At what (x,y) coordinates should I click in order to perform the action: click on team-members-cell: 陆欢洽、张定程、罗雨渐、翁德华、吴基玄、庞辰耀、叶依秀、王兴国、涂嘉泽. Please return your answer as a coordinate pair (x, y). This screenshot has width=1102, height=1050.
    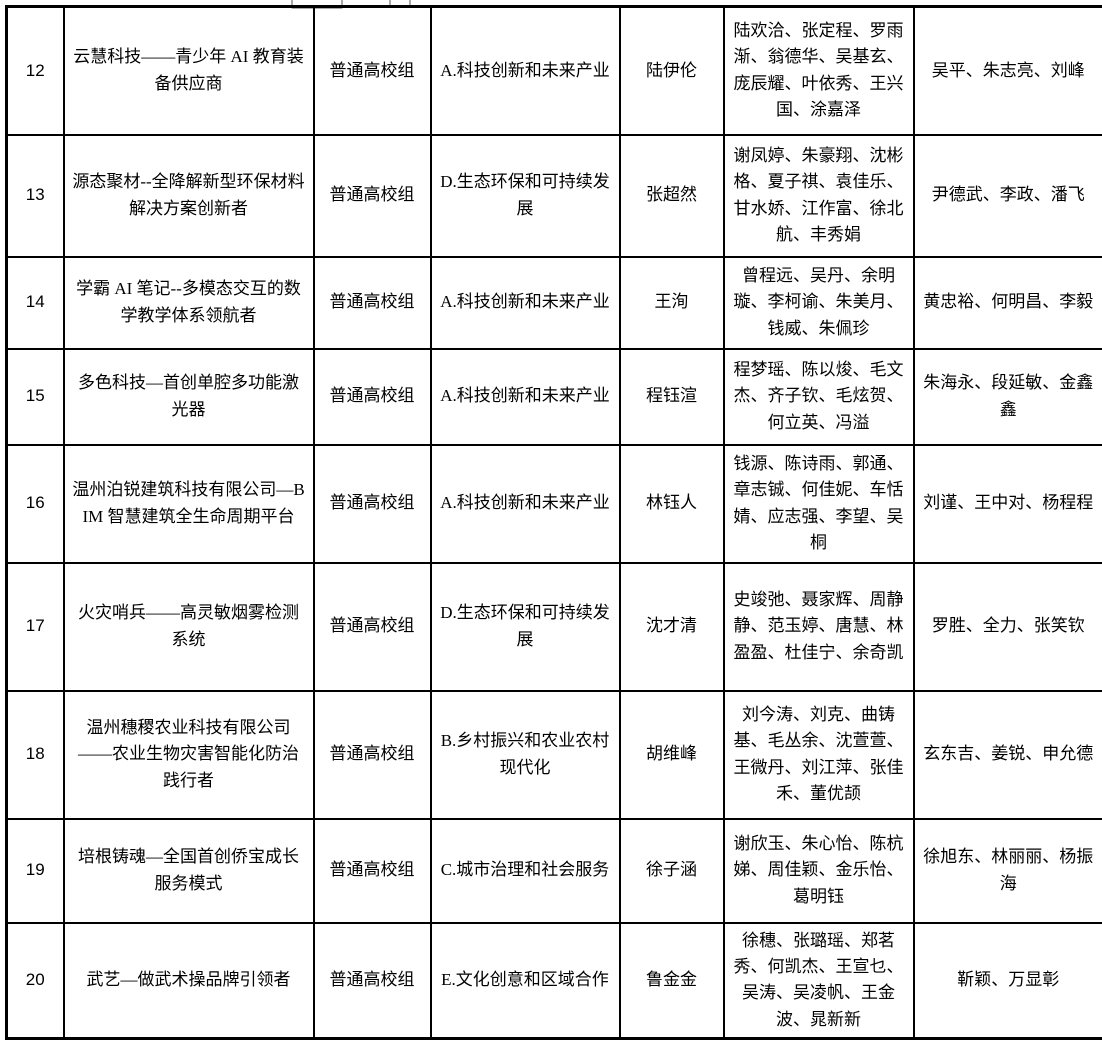
    Looking at the image, I should click on (818, 70).